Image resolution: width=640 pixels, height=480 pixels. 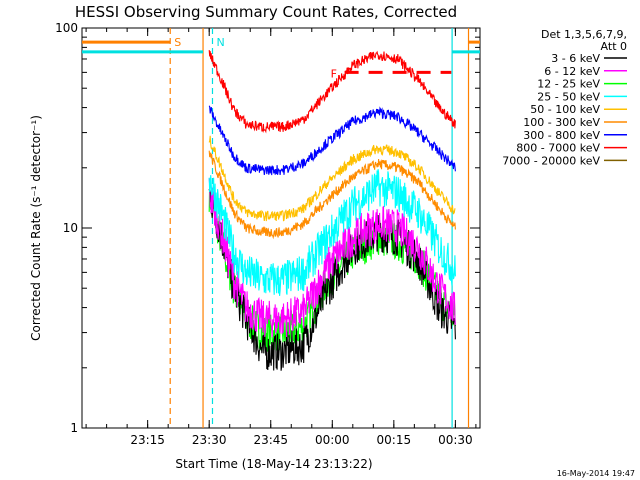 I want to click on legend-header: Det 1,3,5,6,7,9,, so click(x=584, y=34).